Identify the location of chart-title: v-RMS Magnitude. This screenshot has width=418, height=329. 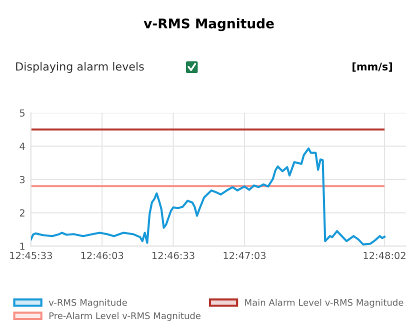
(209, 25).